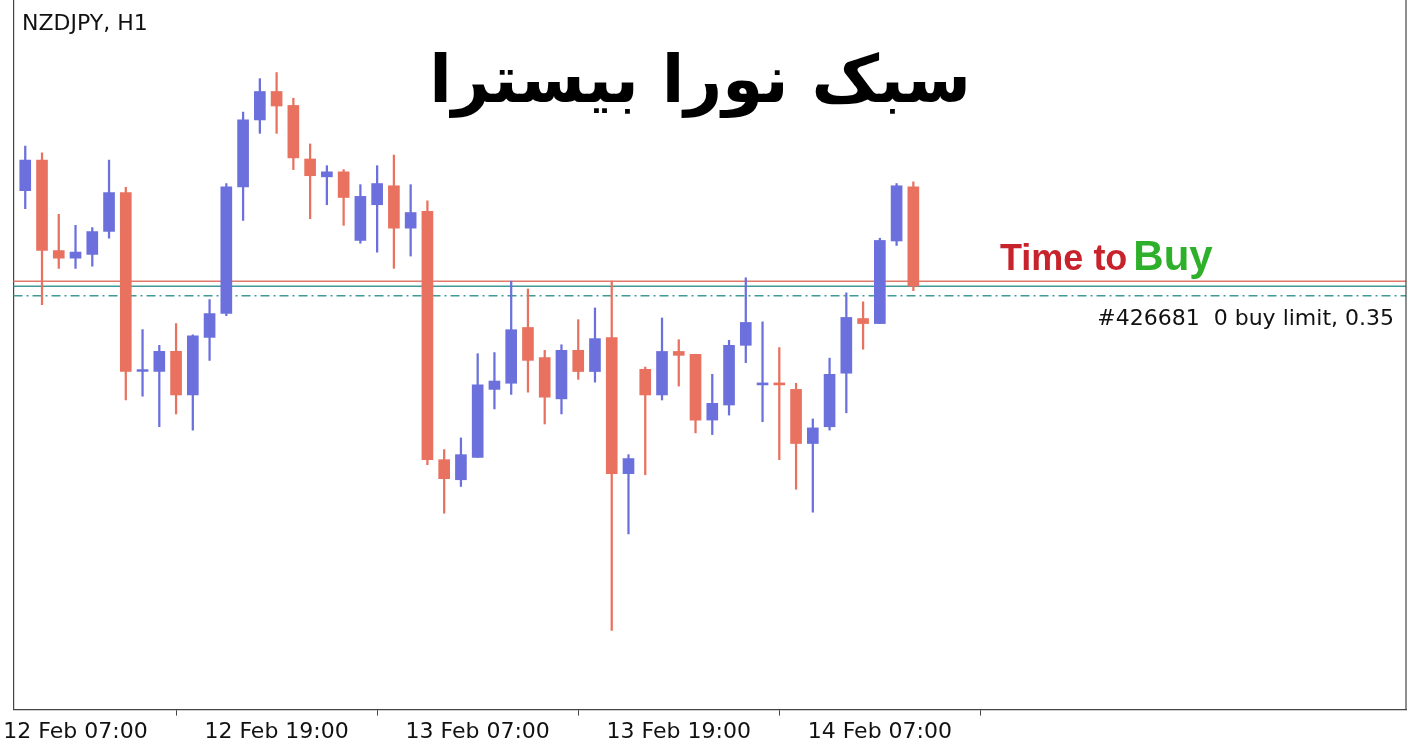 The height and width of the screenshot is (752, 1408). I want to click on candlestick, so click(863, 325).